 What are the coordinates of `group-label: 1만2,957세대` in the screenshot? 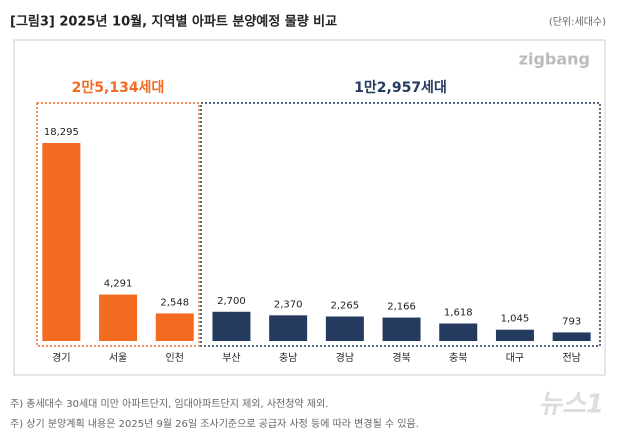 It's located at (400, 88).